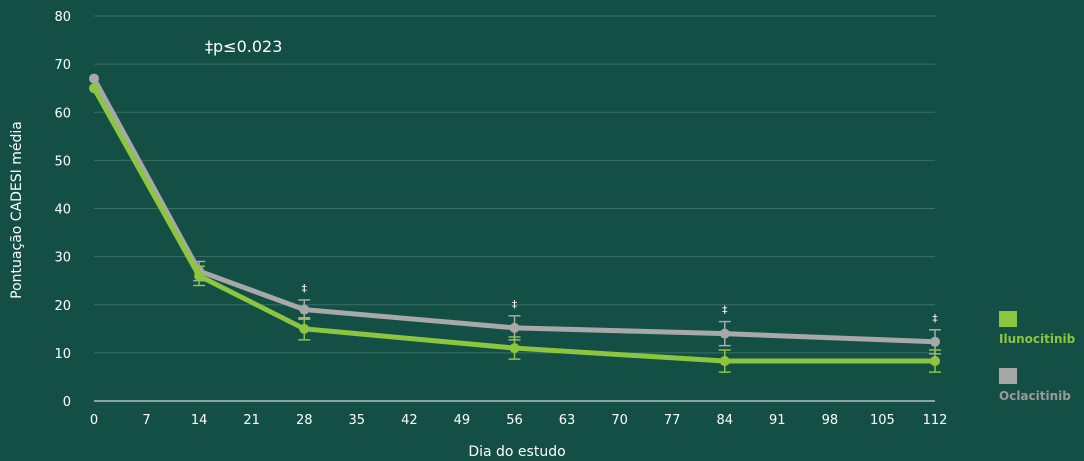 The width and height of the screenshot is (1084, 461). I want to click on significance-annotation: ‡p≤0.023, so click(243, 46).